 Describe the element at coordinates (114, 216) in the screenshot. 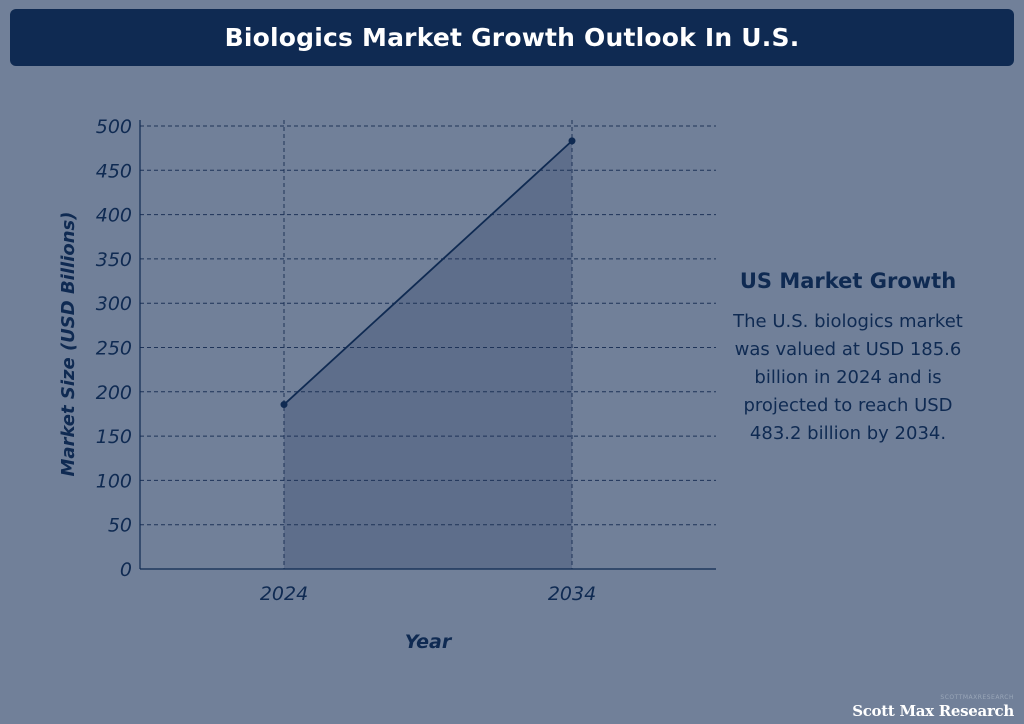

I see `y-tick-label: 400` at that location.